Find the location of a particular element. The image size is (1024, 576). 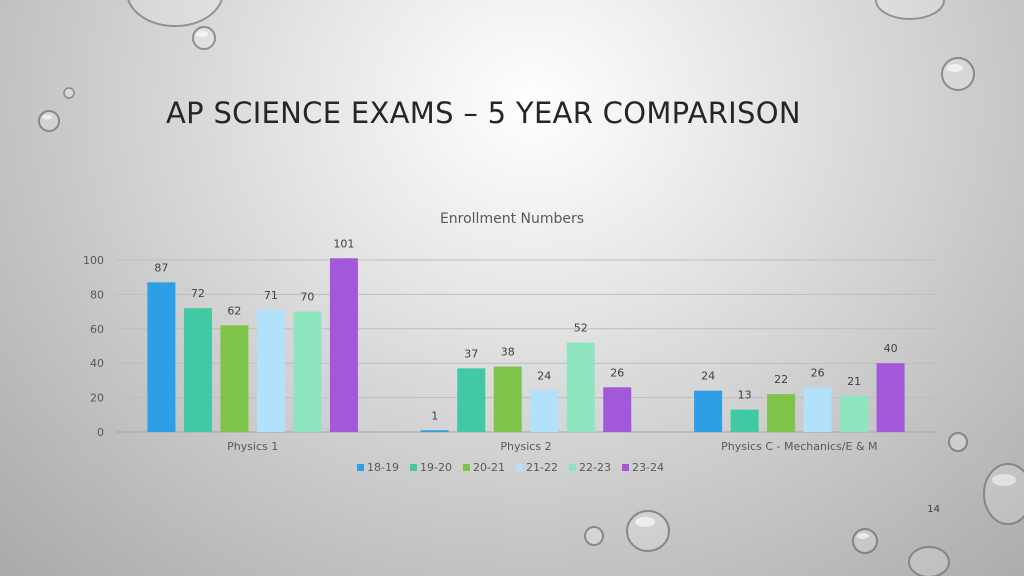

legend-label: 23-24 is located at coordinates (648, 467).